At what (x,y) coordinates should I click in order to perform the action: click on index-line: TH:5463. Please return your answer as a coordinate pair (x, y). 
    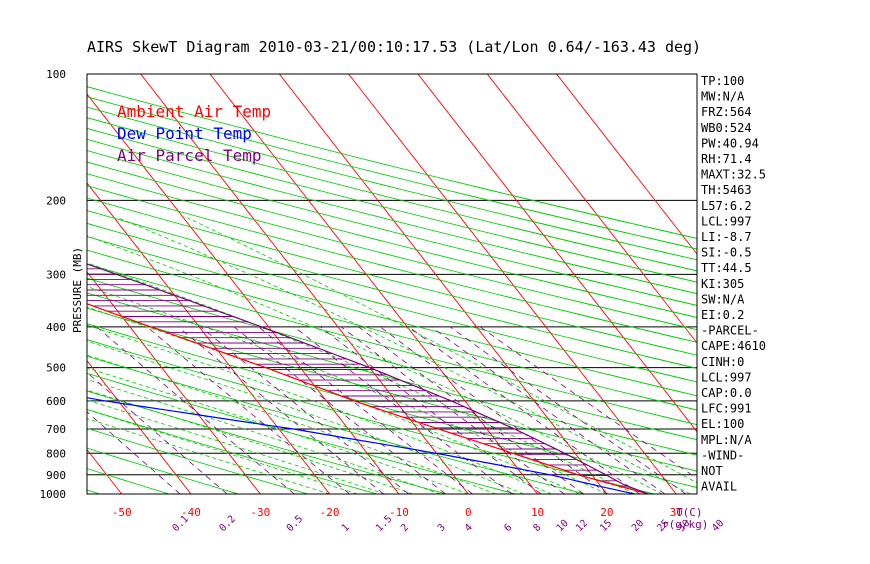
    Looking at the image, I should click on (726, 190).